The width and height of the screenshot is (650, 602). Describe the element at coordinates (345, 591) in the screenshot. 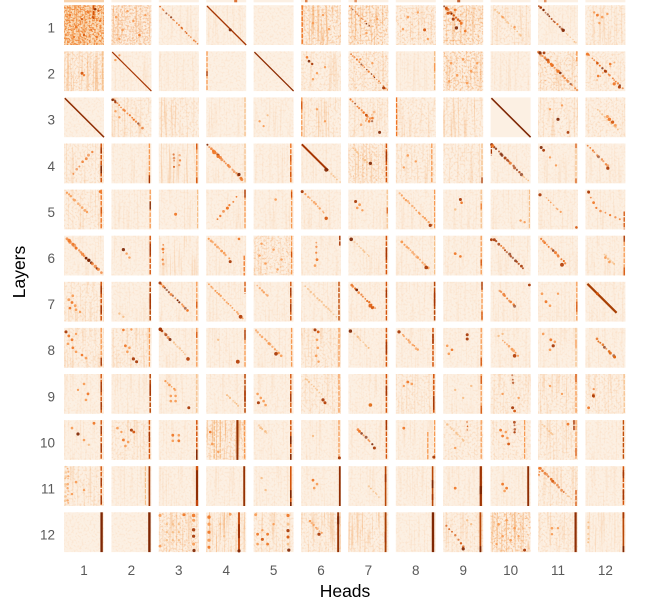

I see `svg-text: Heads` at that location.